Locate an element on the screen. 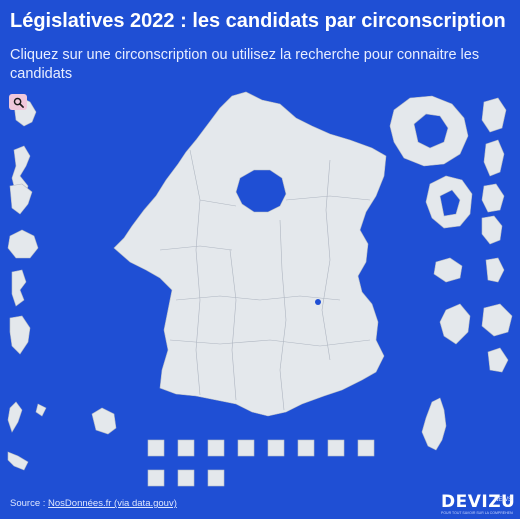 This screenshot has width=520, height=519. guyane is located at coordinates (20, 335).